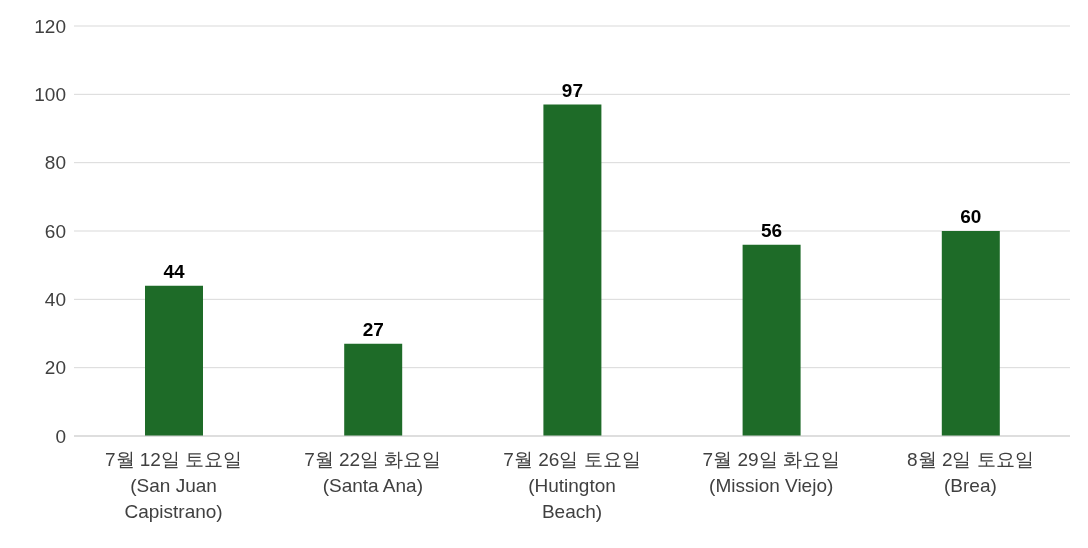 This screenshot has height=548, width=1088. What do you see at coordinates (60, 436) in the screenshot?
I see `y-tick-label: 0` at bounding box center [60, 436].